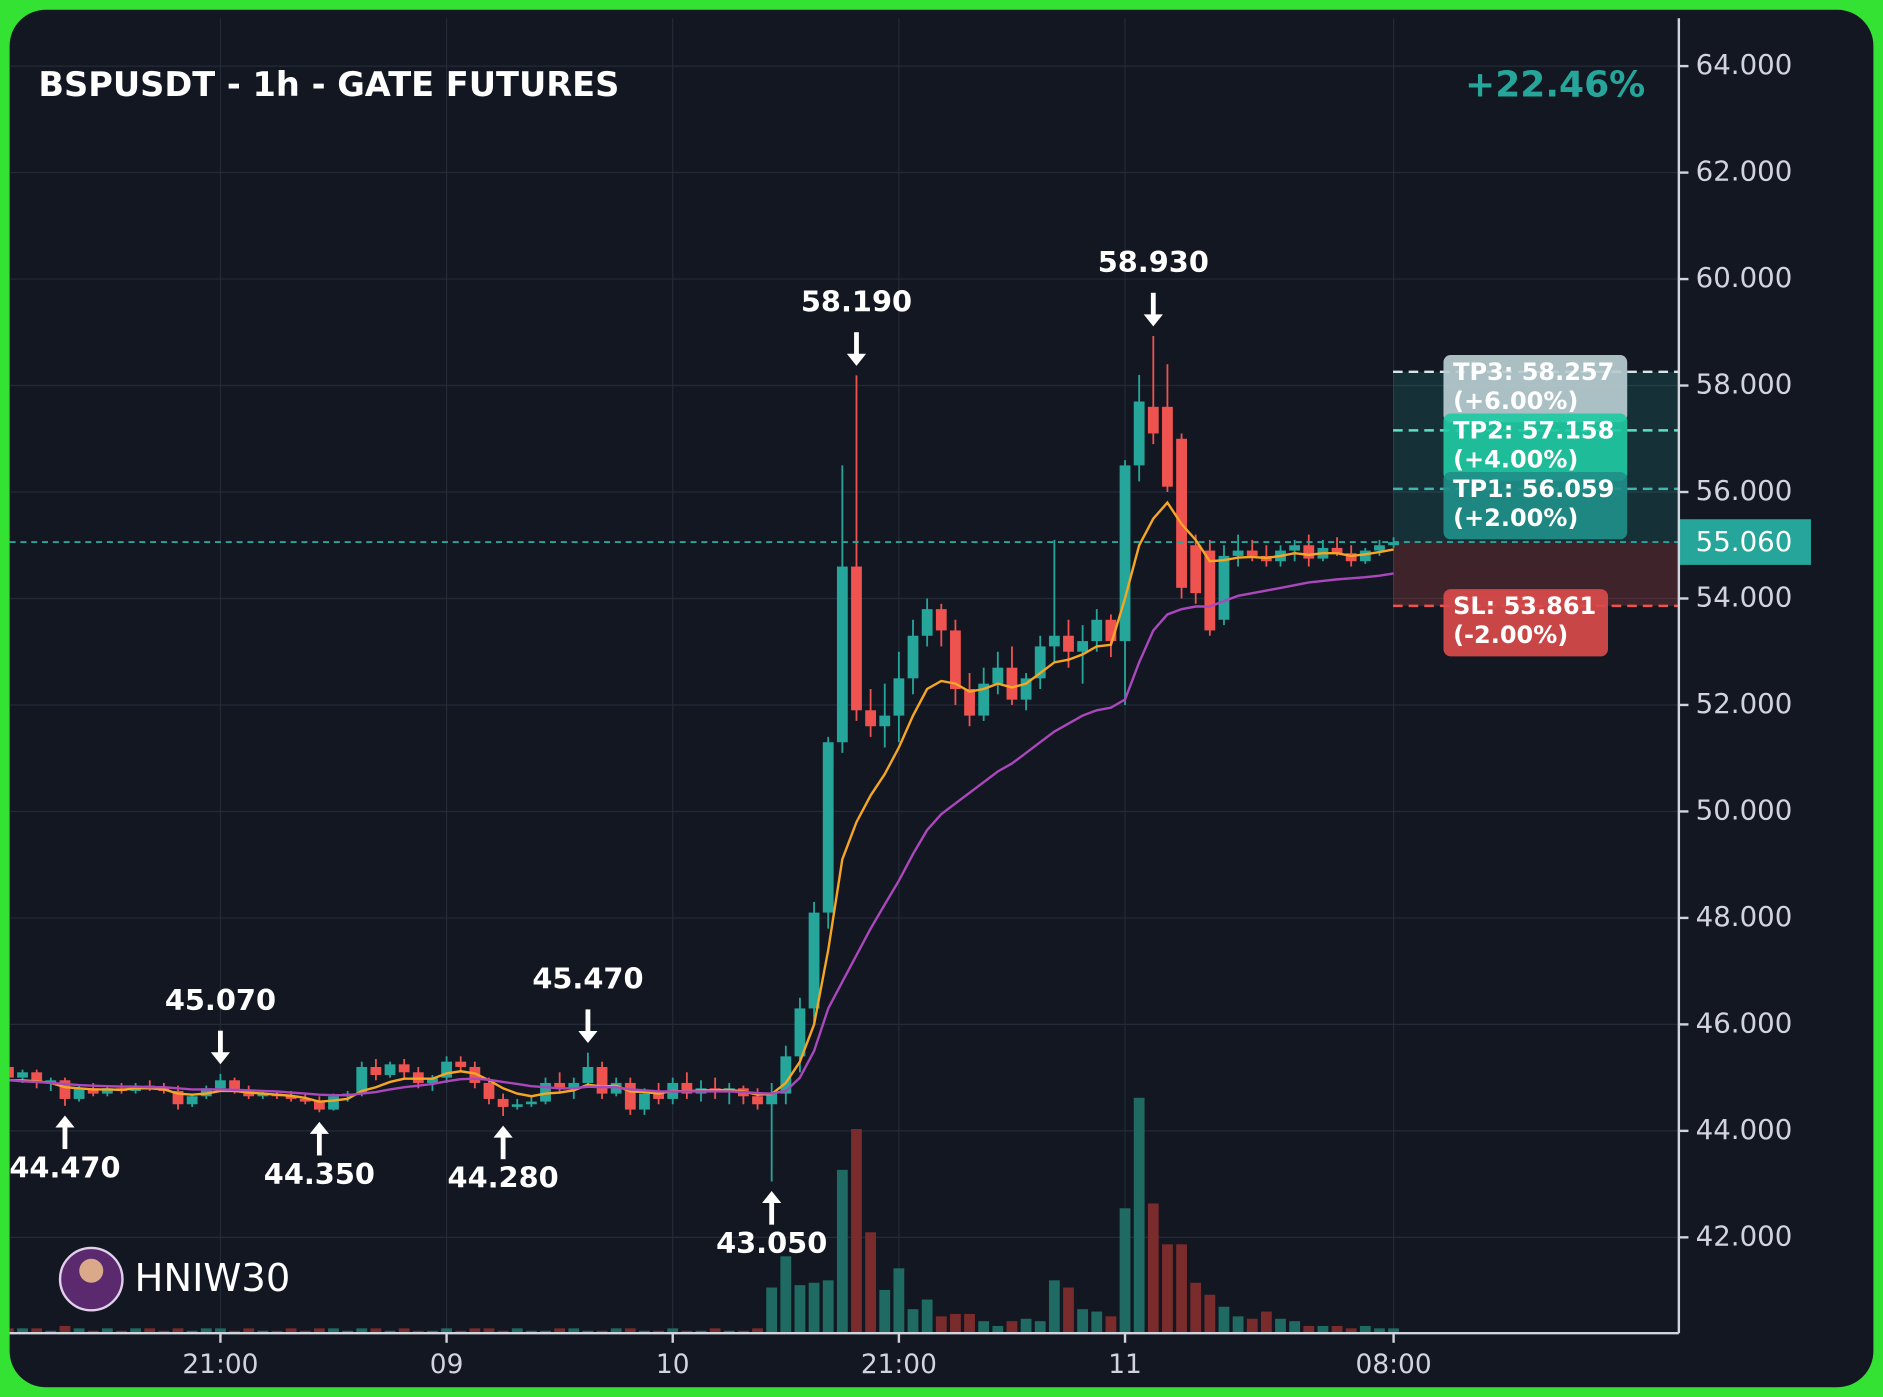  What do you see at coordinates (1394, 1364) in the screenshot?
I see `x-tick-label: 08:00` at bounding box center [1394, 1364].